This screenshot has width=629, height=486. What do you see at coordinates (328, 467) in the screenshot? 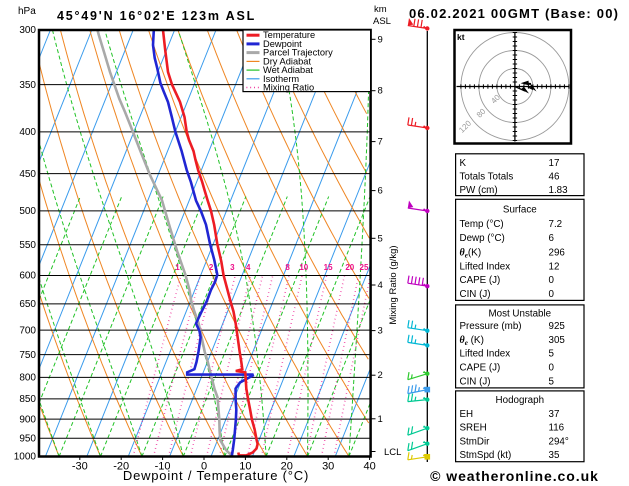
I see `svg-text: 30` at bounding box center [328, 467].